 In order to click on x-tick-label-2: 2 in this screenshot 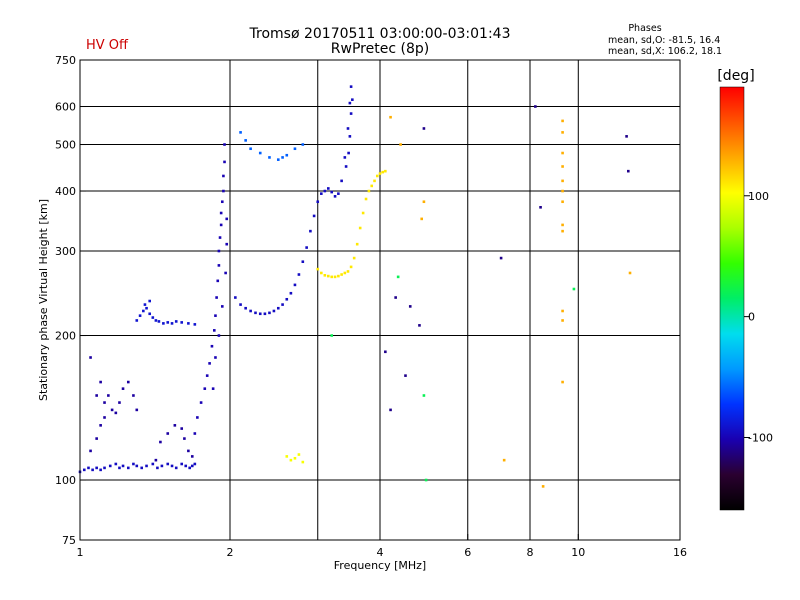, I will do `click(230, 552)`.